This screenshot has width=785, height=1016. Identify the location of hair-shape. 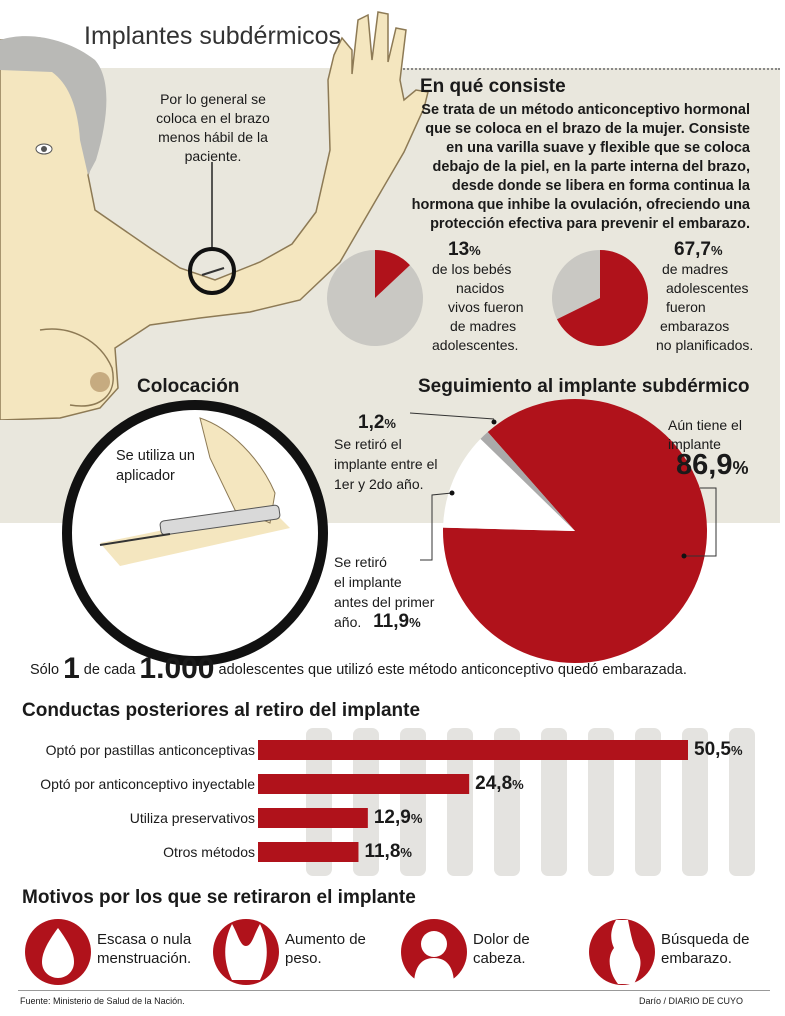
(53, 105).